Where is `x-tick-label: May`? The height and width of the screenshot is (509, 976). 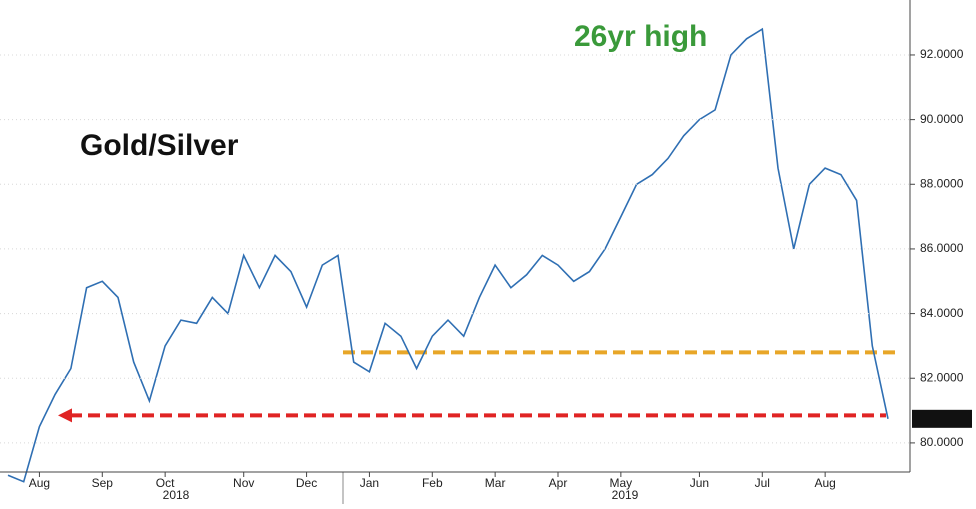
x-tick-label: May is located at coordinates (621, 483).